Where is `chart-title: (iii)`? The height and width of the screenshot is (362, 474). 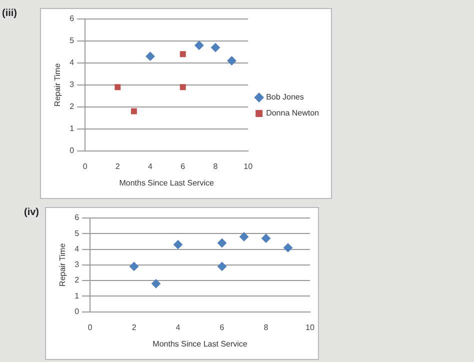
chart-title: (iii) is located at coordinates (9, 13).